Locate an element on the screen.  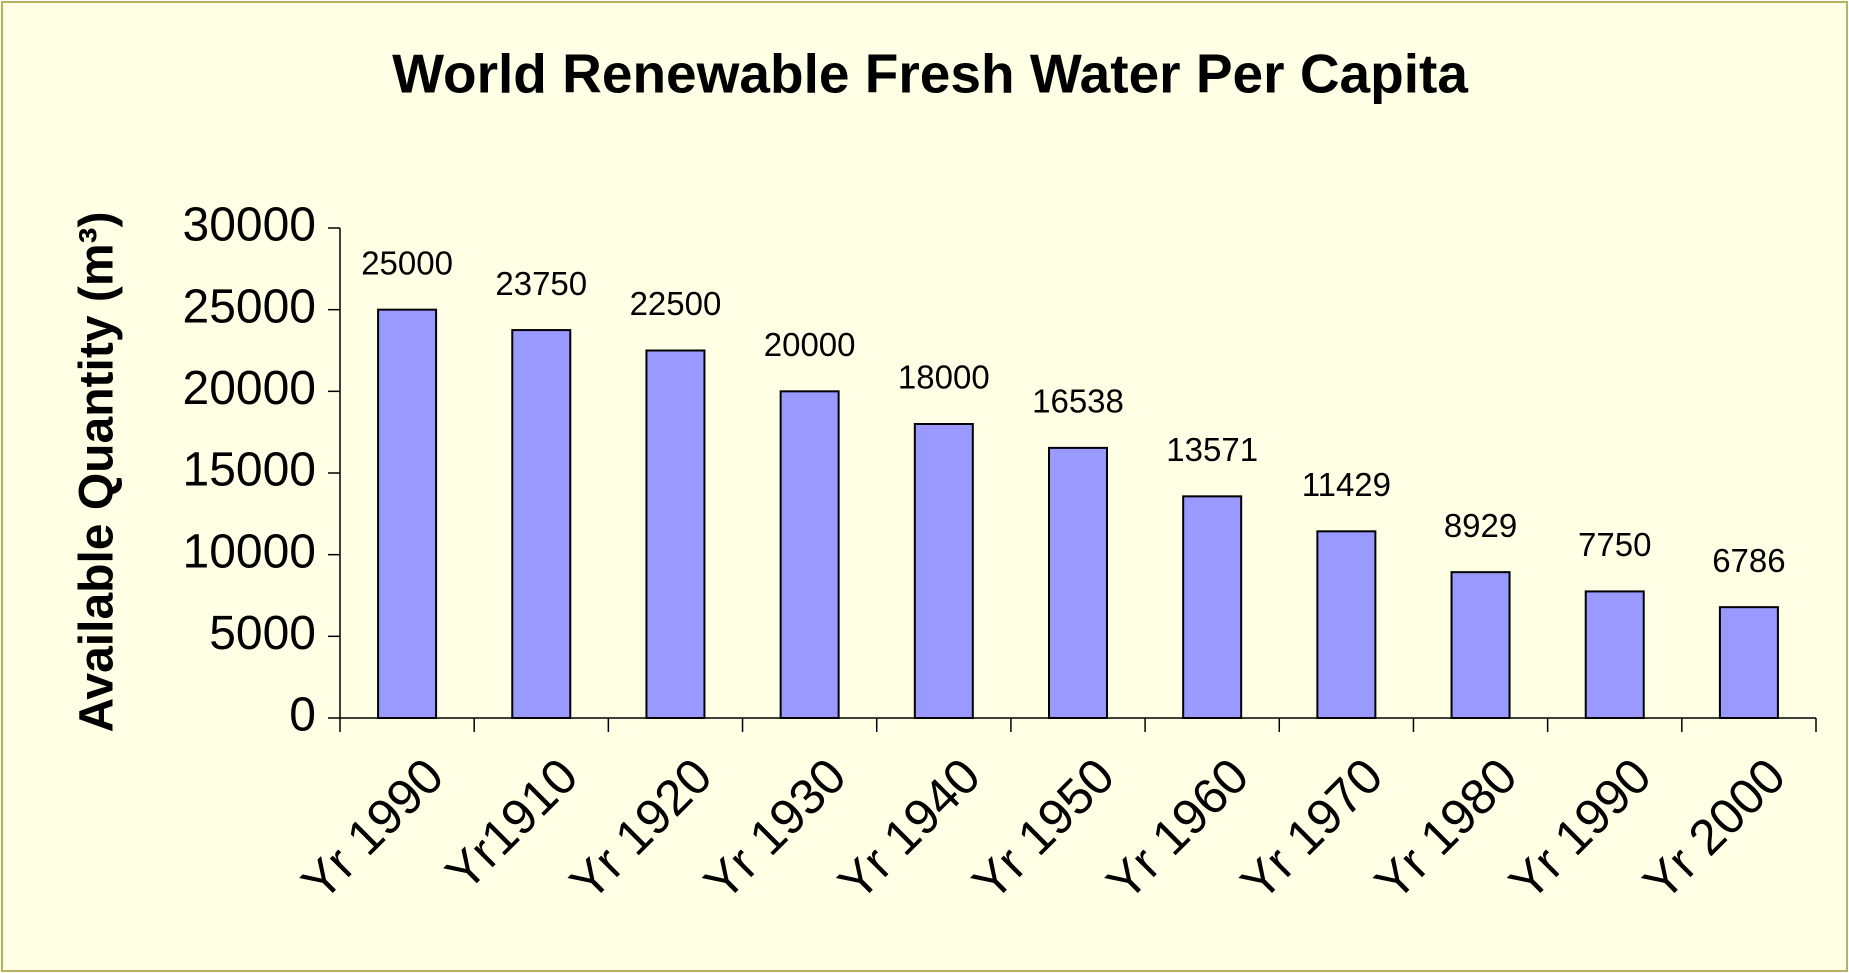
y-tick-label: 30000 is located at coordinates (249, 225).